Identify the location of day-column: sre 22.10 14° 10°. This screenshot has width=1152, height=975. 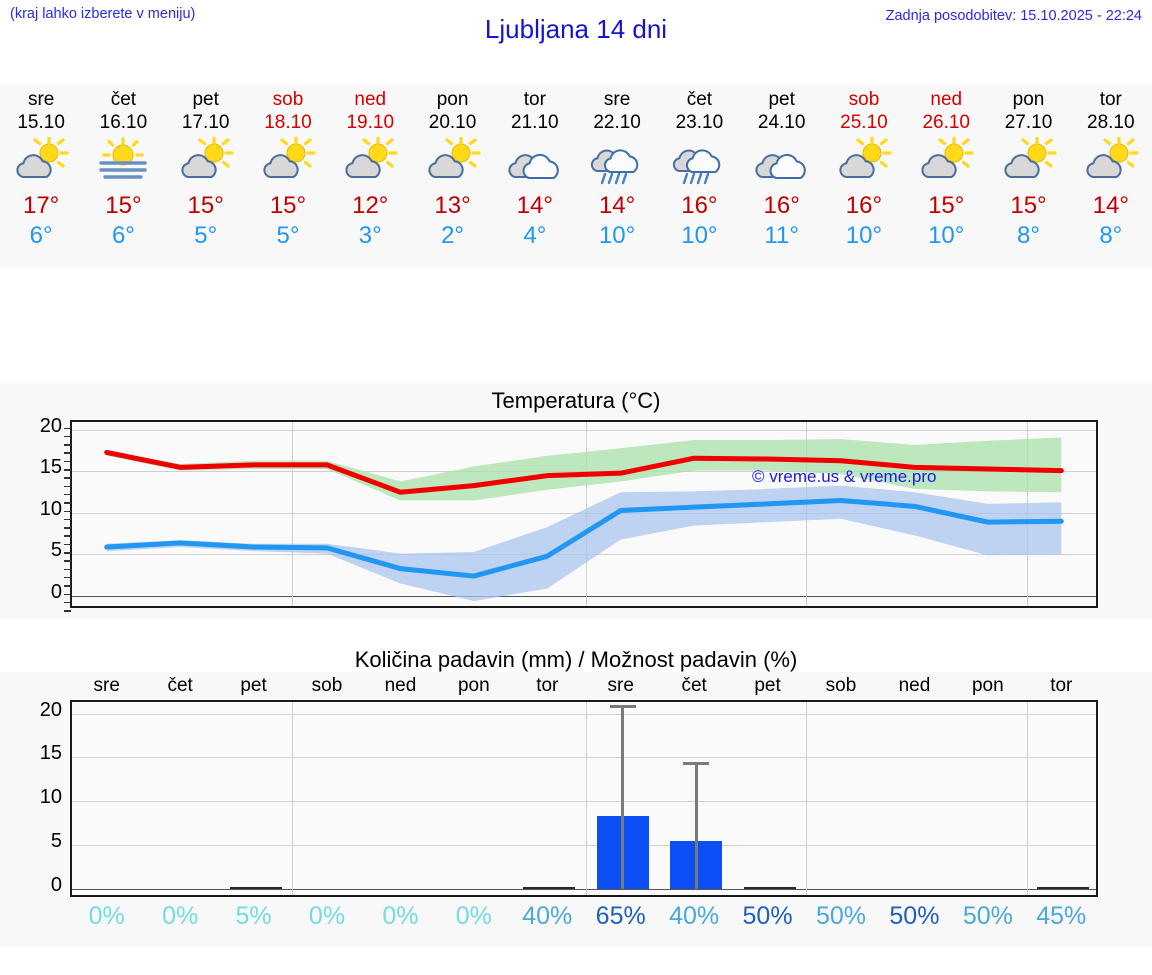
(617, 176).